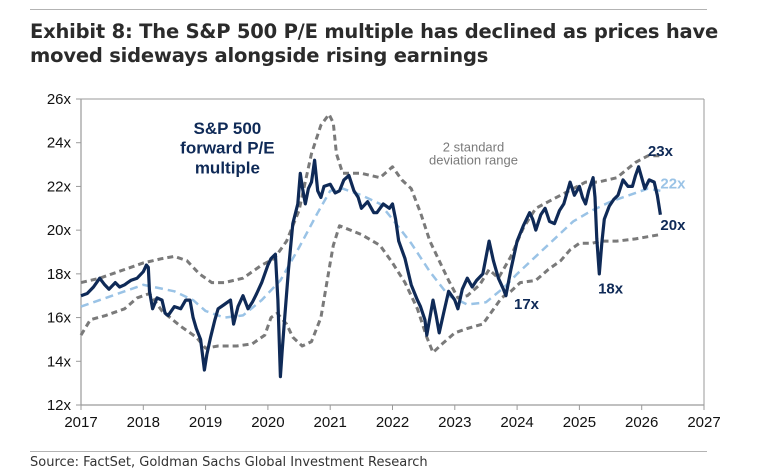  What do you see at coordinates (516, 422) in the screenshot?
I see `x-tick-label: 2024` at bounding box center [516, 422].